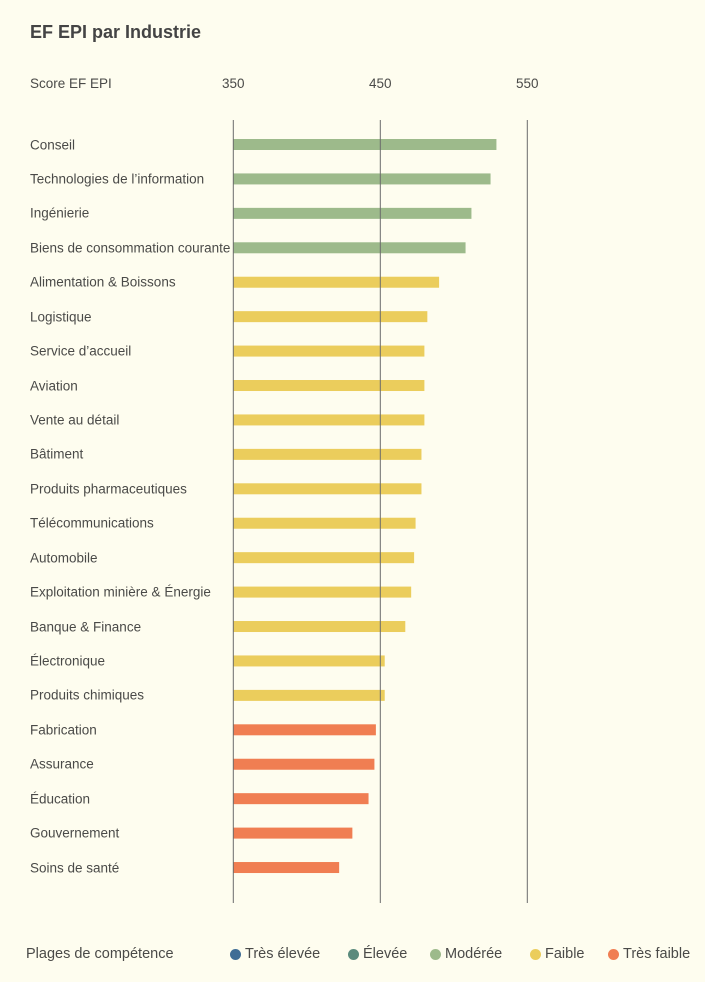 The width and height of the screenshot is (705, 982). What do you see at coordinates (53, 144) in the screenshot?
I see `category-label: Conseil` at bounding box center [53, 144].